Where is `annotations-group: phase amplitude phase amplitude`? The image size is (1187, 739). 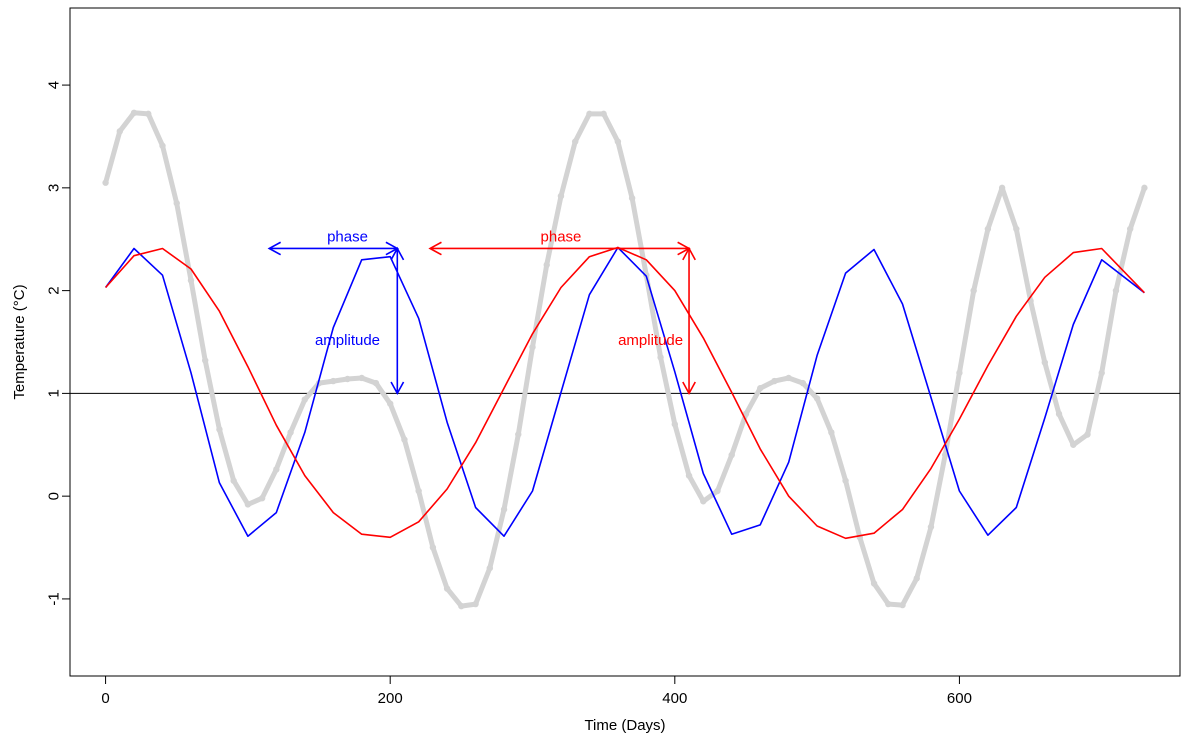 annotations-group: phase amplitude phase amplitude is located at coordinates (481, 312).